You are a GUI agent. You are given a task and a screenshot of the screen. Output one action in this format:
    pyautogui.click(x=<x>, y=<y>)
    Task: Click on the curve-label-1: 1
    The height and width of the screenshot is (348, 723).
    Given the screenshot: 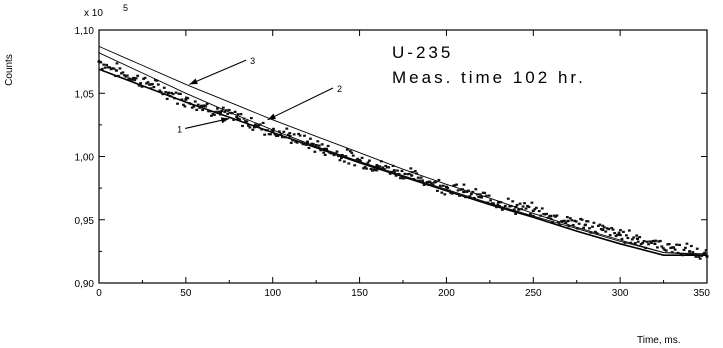 What is the action you would take?
    pyautogui.click(x=179, y=129)
    